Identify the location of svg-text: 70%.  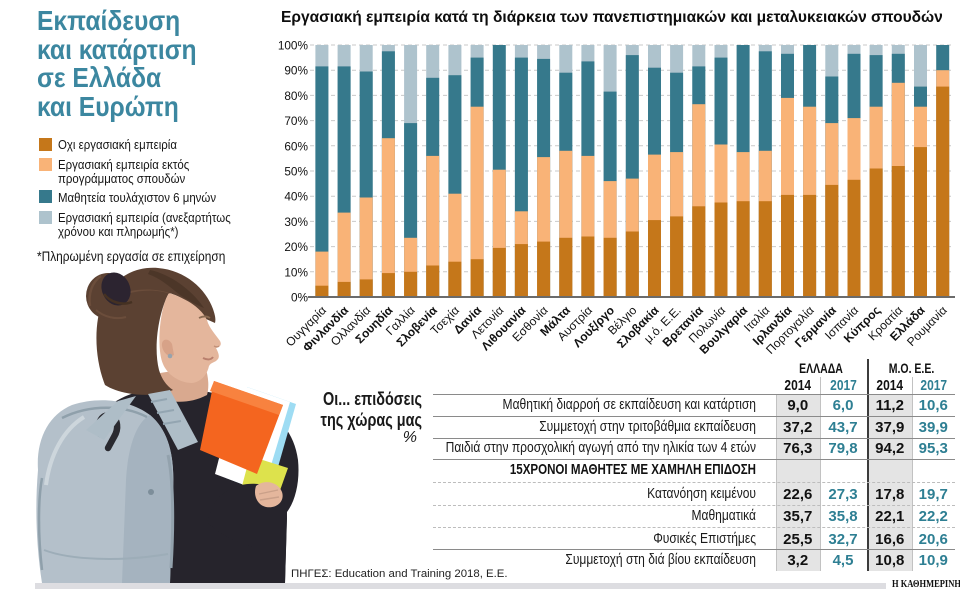
(296, 121).